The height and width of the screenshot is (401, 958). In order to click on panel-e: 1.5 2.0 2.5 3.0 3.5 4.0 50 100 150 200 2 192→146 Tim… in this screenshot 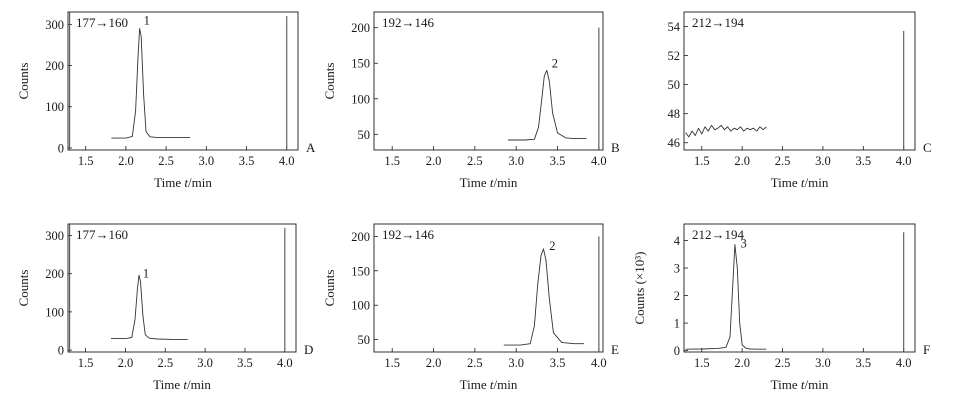, I will do `click(470, 307)`.